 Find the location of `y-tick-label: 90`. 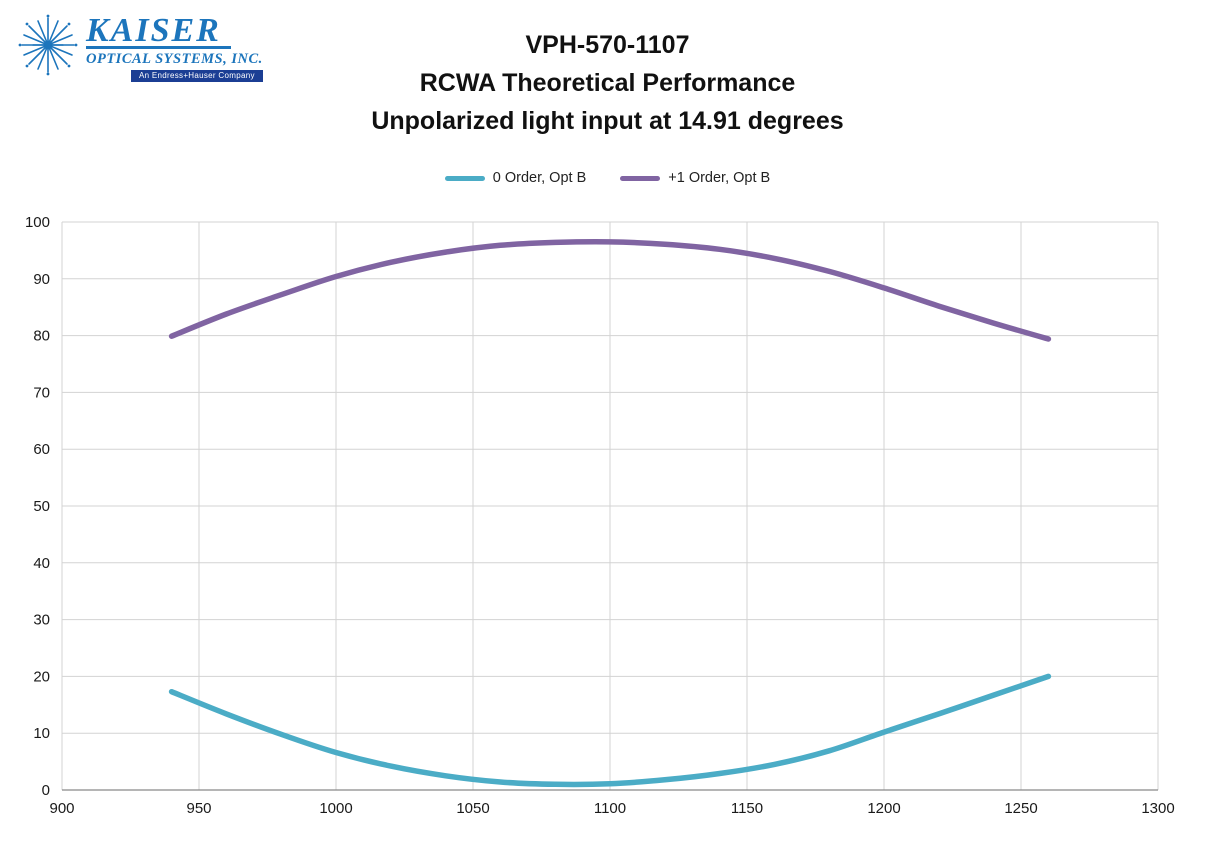

y-tick-label: 90 is located at coordinates (41, 279).